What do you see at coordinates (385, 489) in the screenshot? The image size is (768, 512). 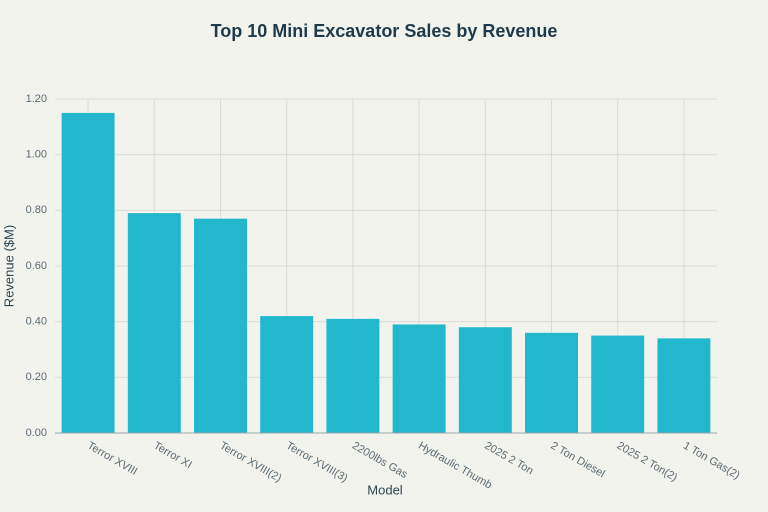 I see `x-axis-title: Model` at bounding box center [385, 489].